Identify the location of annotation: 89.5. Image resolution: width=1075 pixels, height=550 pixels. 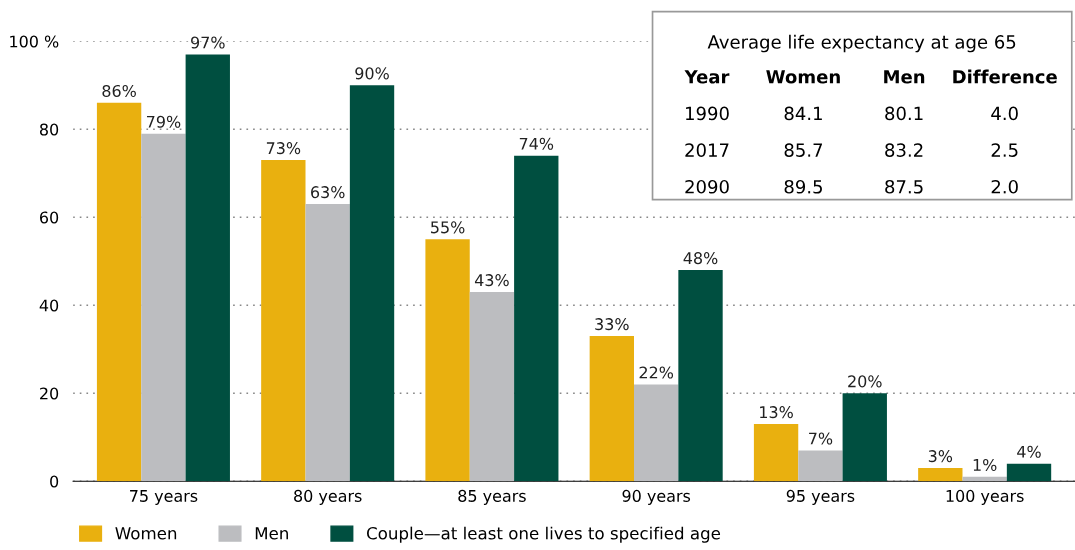
(803, 186).